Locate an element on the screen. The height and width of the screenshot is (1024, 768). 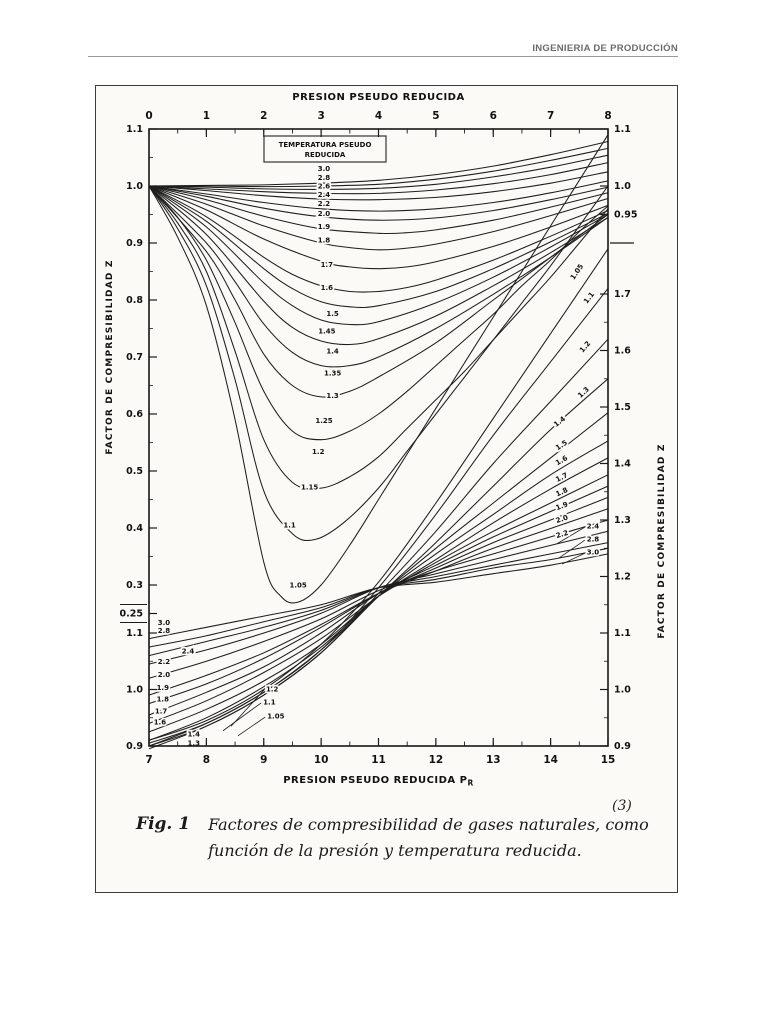
pointer-label-2.8: 2.8 is located at coordinates (593, 540).